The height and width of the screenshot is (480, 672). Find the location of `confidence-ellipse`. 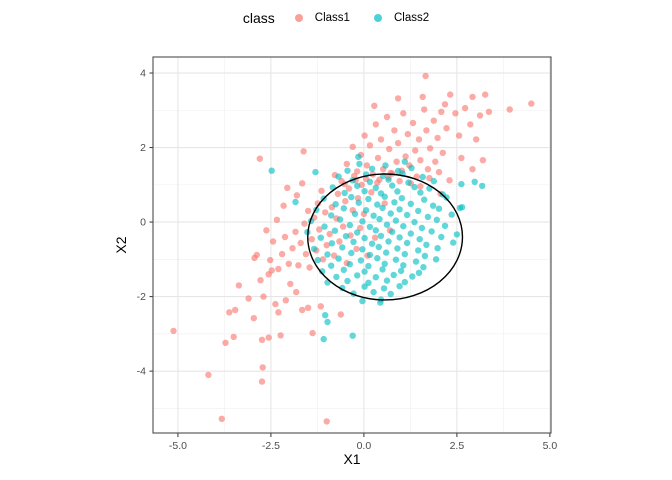

confidence-ellipse is located at coordinates (385, 237).